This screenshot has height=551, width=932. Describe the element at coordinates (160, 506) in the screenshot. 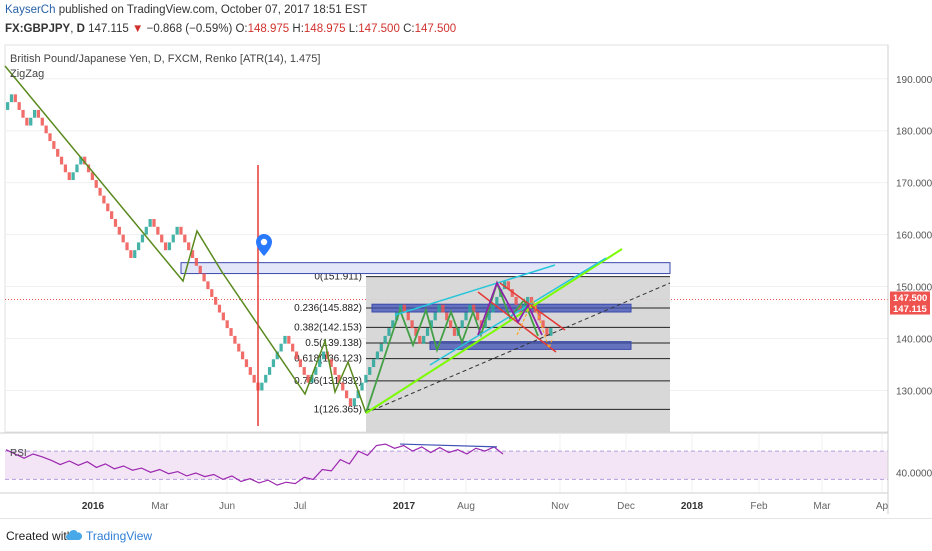

I see `x-tick-label: Mar` at that location.